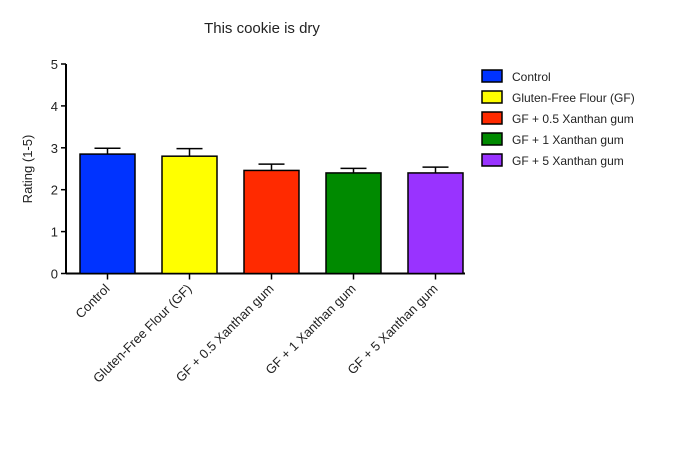 Image resolution: width=673 pixels, height=450 pixels. What do you see at coordinates (531, 77) in the screenshot?
I see `legend-label: Control` at bounding box center [531, 77].